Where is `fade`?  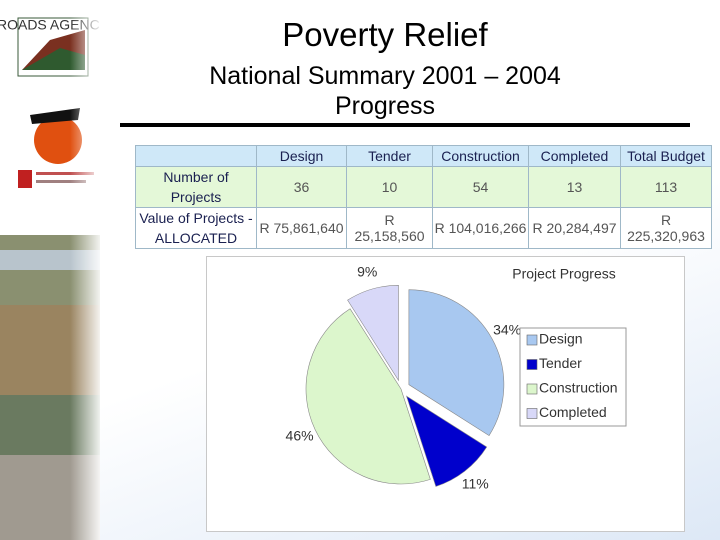 fade is located at coordinates (85, 270).